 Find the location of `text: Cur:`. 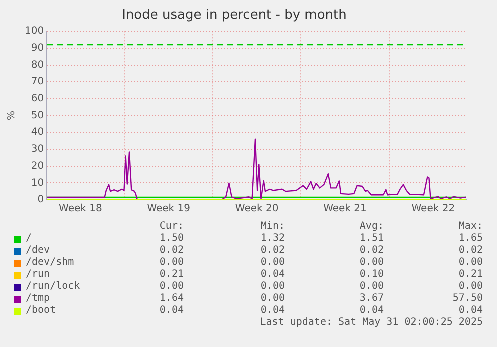

text: Cur: is located at coordinates (172, 227).